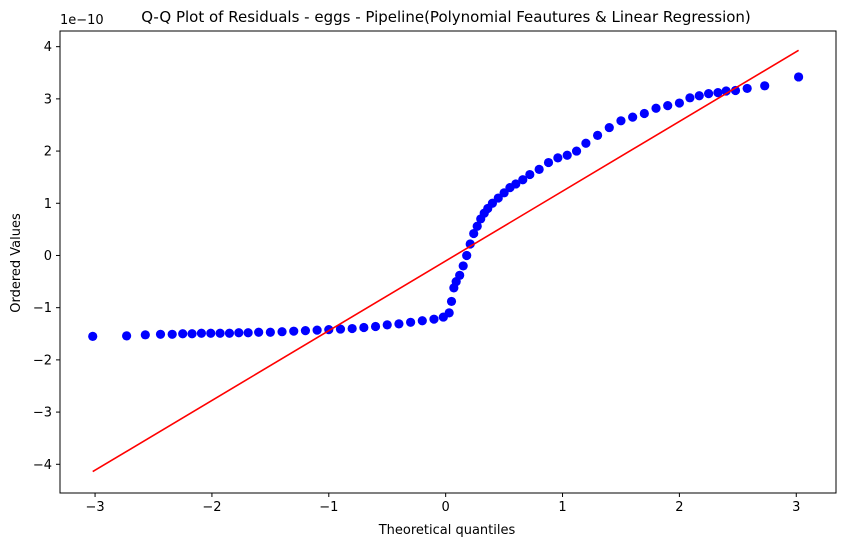 Image resolution: width=844 pixels, height=547 pixels. I want to click on y-axis-label: Ordered Values, so click(16, 263).